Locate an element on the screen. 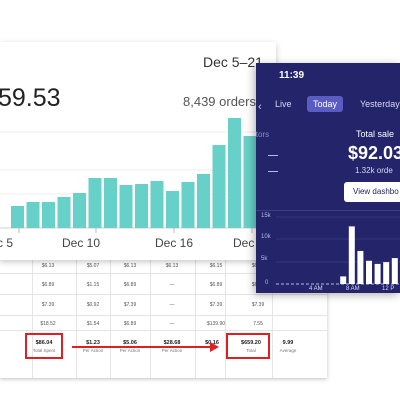 The width and height of the screenshot is (400, 400). y-tick-label: 15k is located at coordinates (266, 216).